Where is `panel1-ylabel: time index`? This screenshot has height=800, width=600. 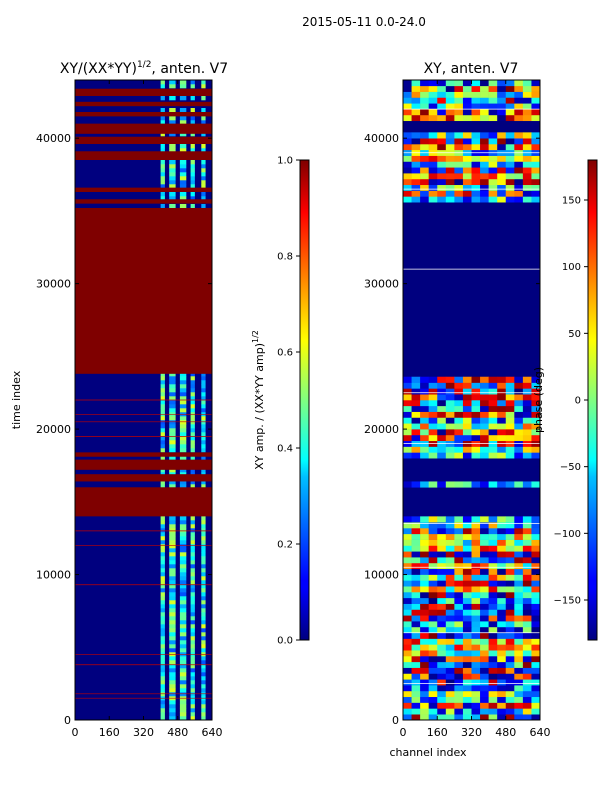 panel1-ylabel: time index is located at coordinates (16, 399).